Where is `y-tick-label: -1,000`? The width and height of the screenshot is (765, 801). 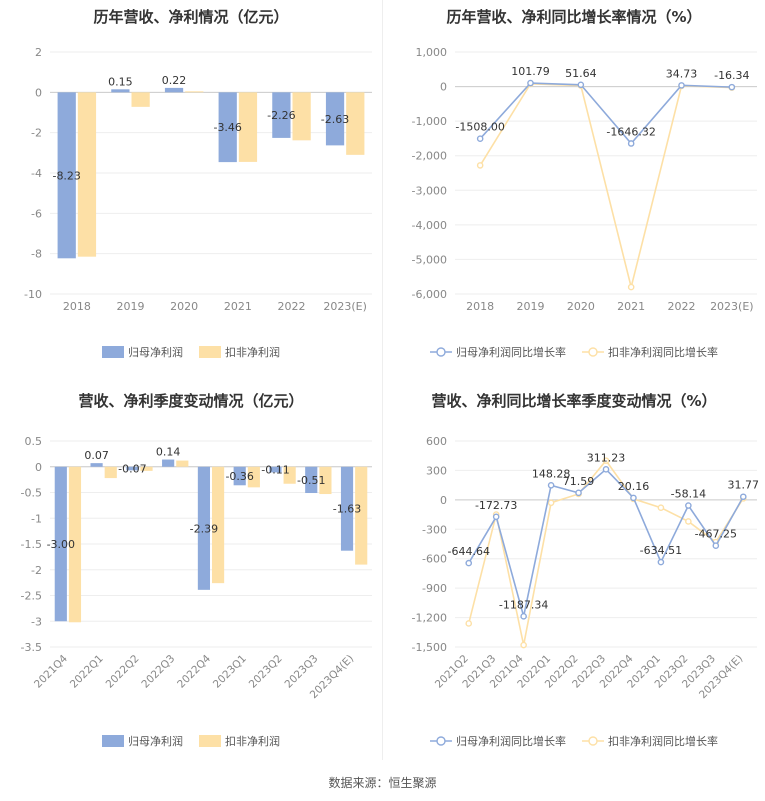
y-tick-label: -1,000 is located at coordinates (429, 121).